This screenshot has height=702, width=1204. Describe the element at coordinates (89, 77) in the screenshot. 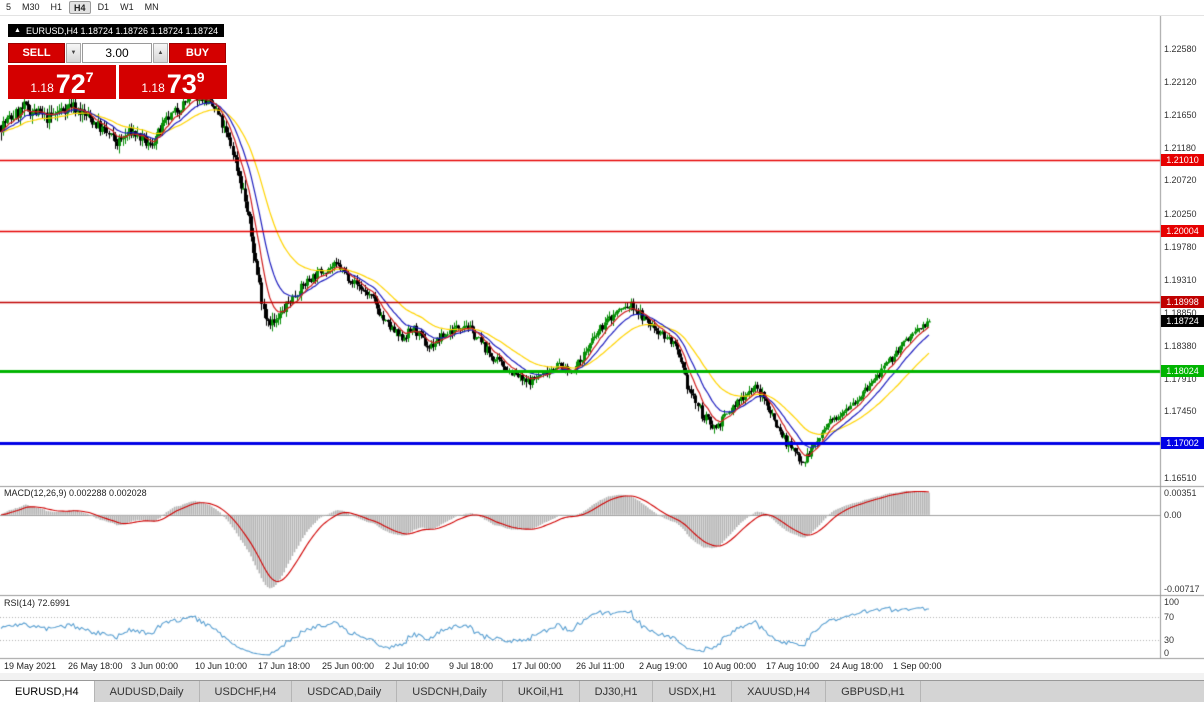

I see `sell-price-pips: 7` at that location.